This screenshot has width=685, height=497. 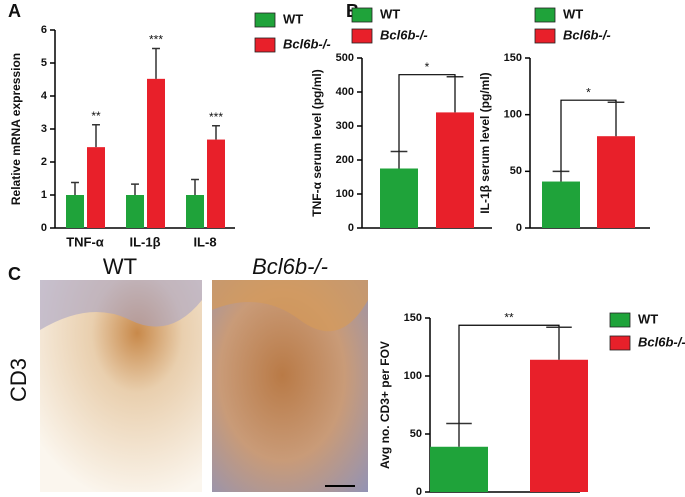 I want to click on y-axis-label: Avg no. CD3+ per FOV, so click(x=385, y=405).